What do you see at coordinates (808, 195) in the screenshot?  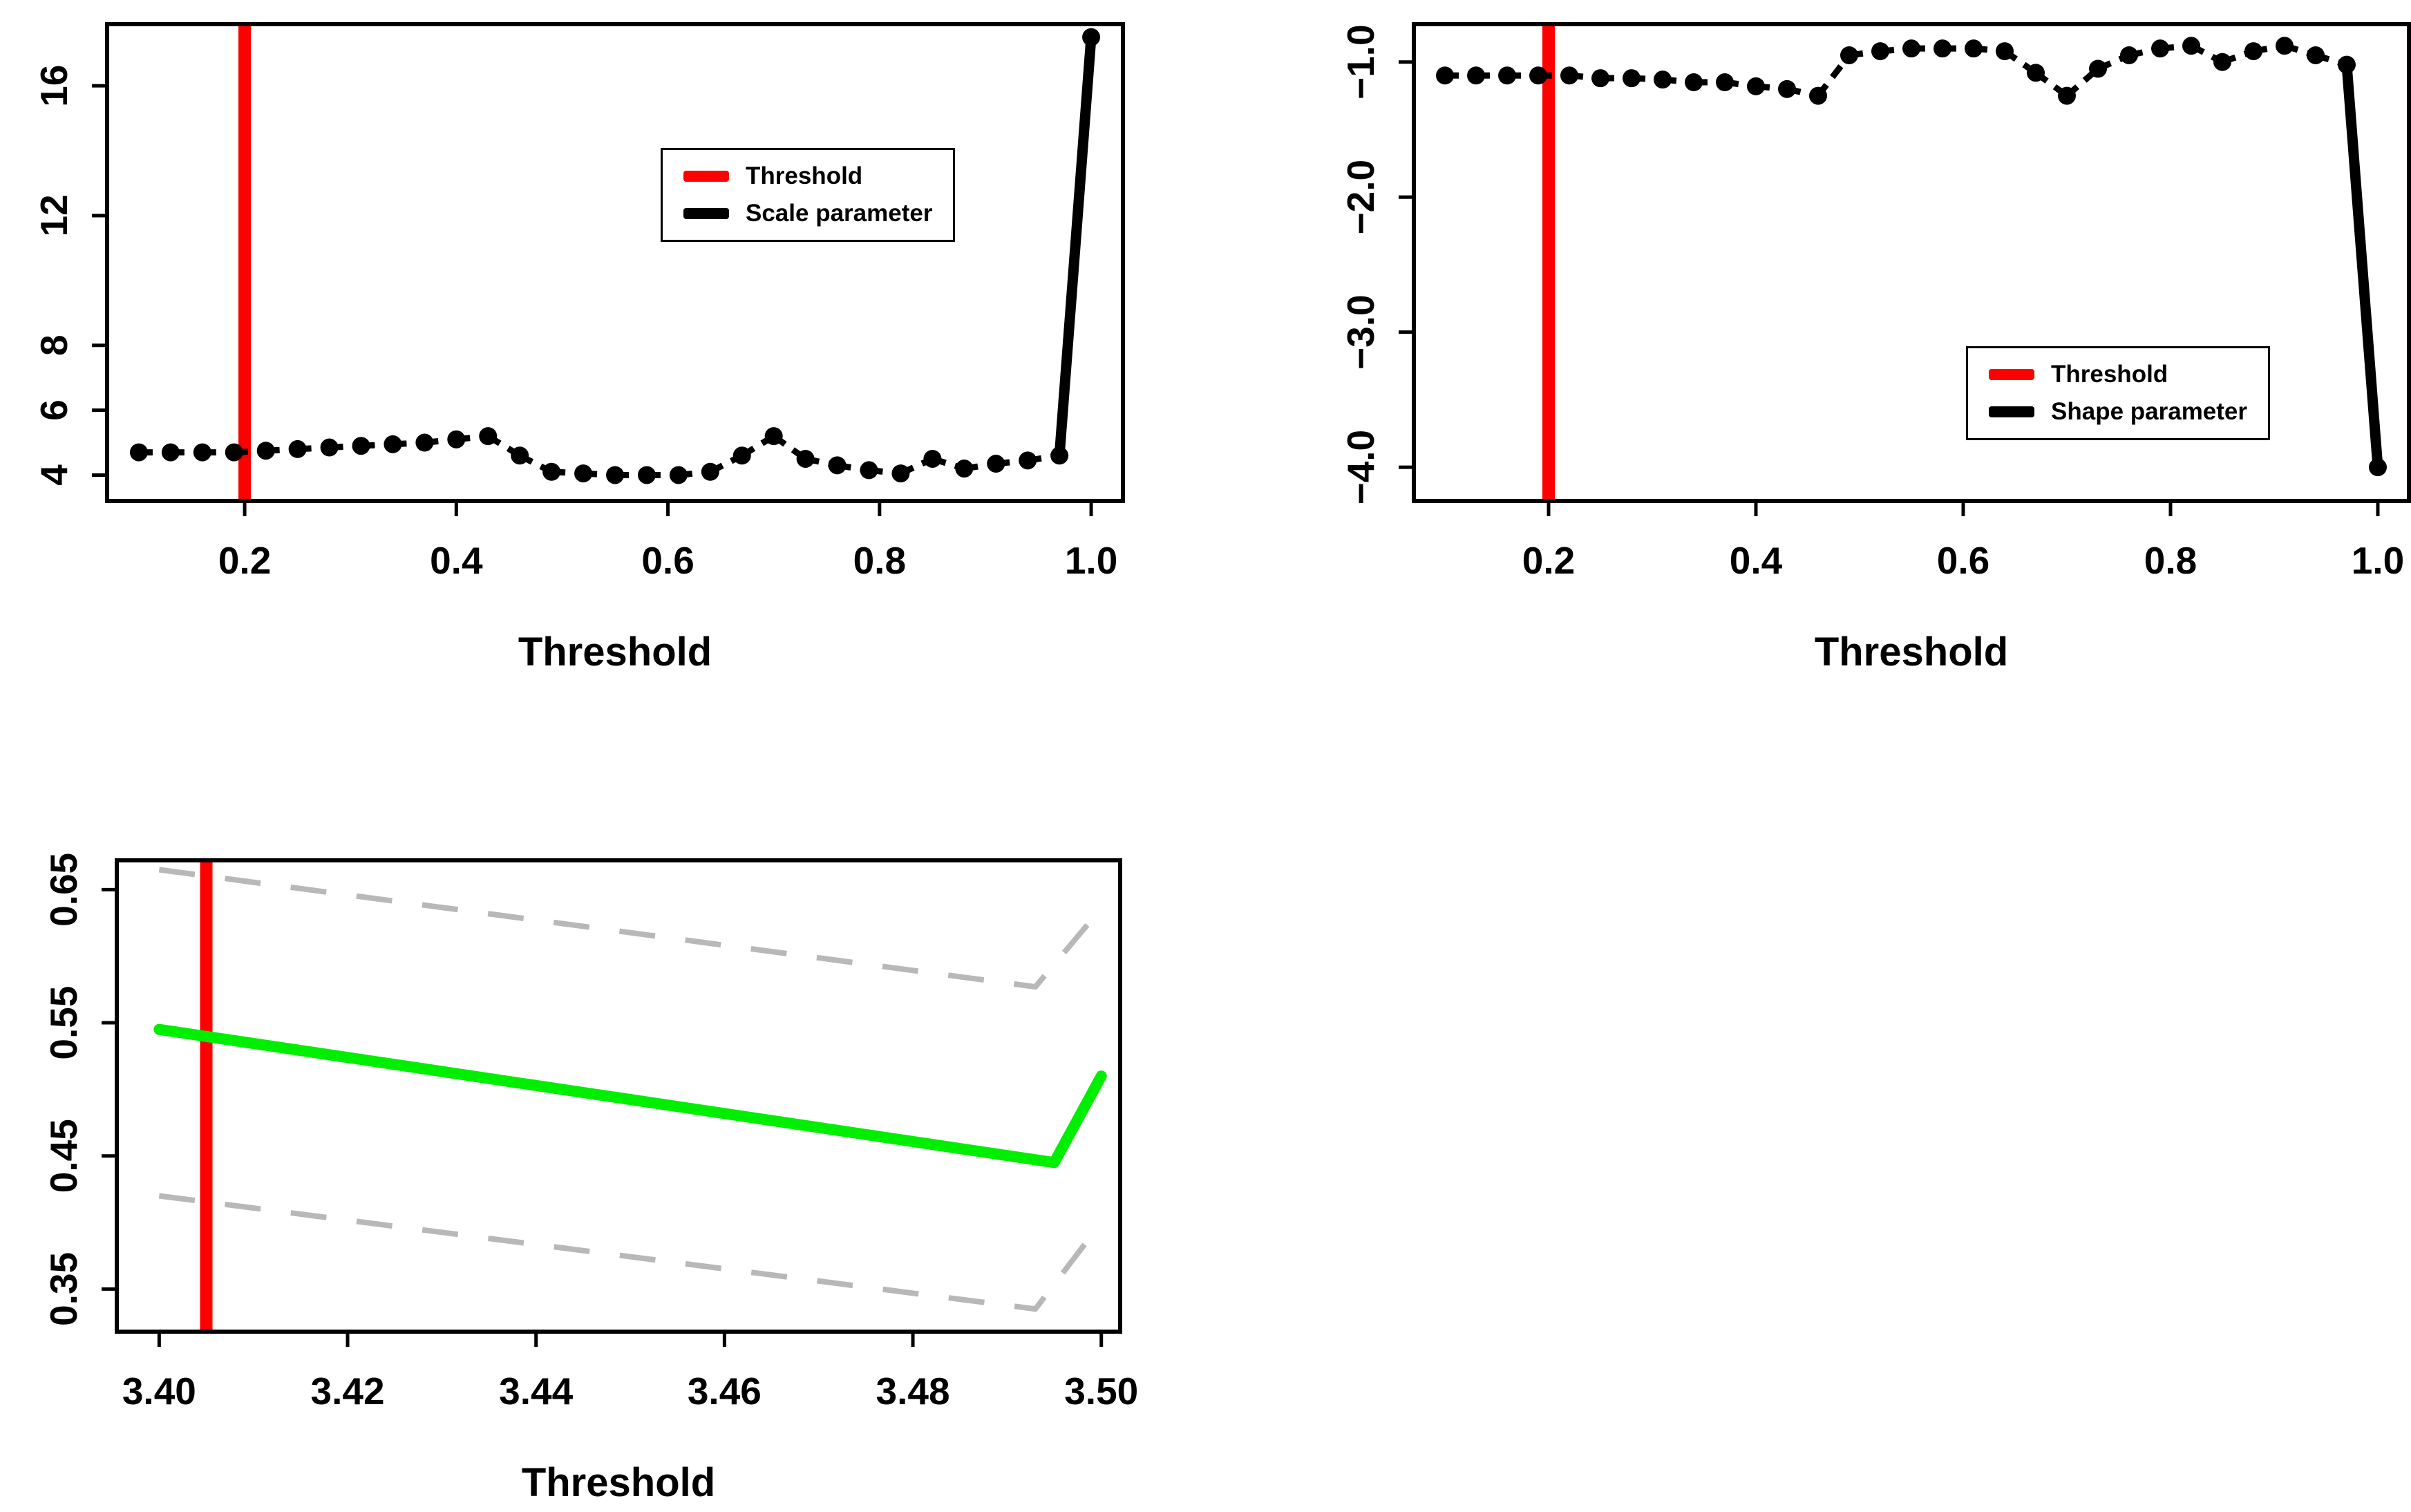 I see `scale-plot-legend: Threshold Scale parameter` at bounding box center [808, 195].